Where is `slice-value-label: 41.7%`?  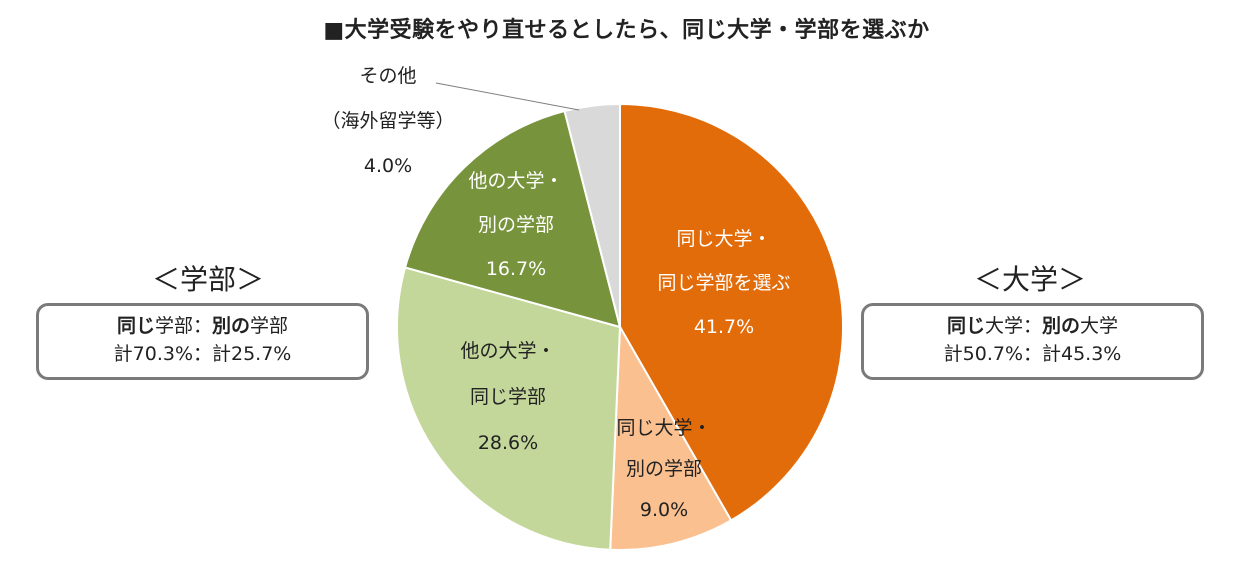
slice-value-label: 41.7% is located at coordinates (724, 327).